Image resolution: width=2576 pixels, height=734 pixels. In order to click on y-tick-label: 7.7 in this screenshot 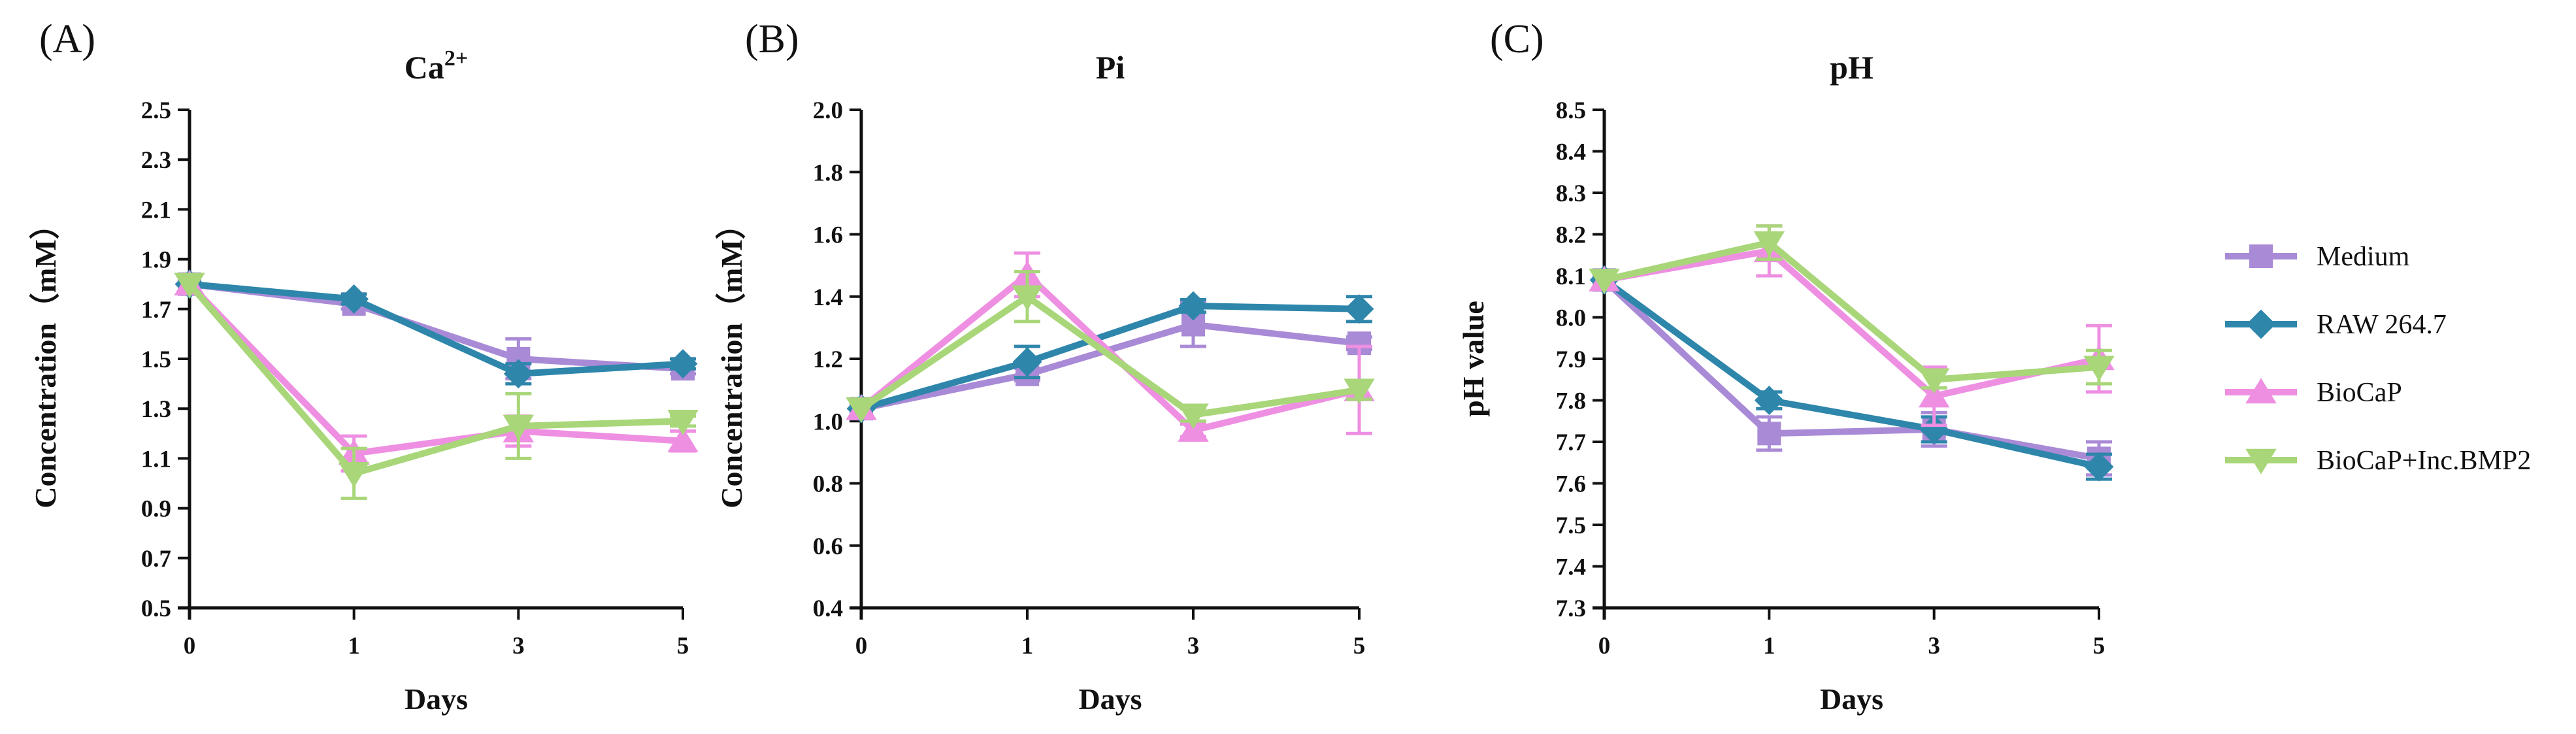, I will do `click(1571, 443)`.